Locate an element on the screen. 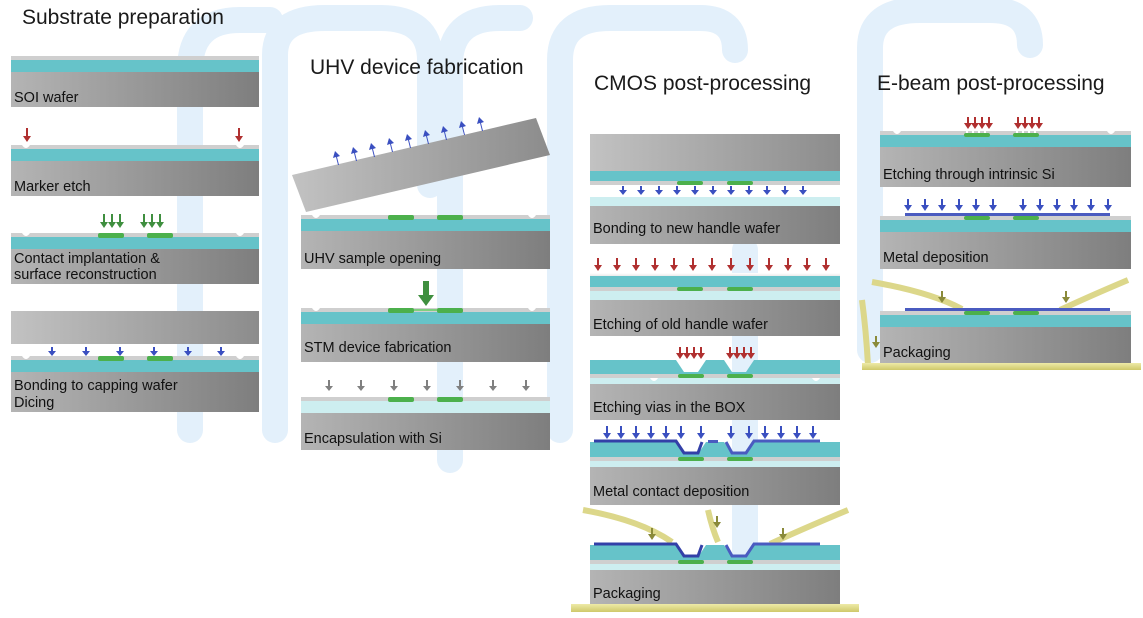  step-caption: Bonding to new handle wafer is located at coordinates (686, 229).